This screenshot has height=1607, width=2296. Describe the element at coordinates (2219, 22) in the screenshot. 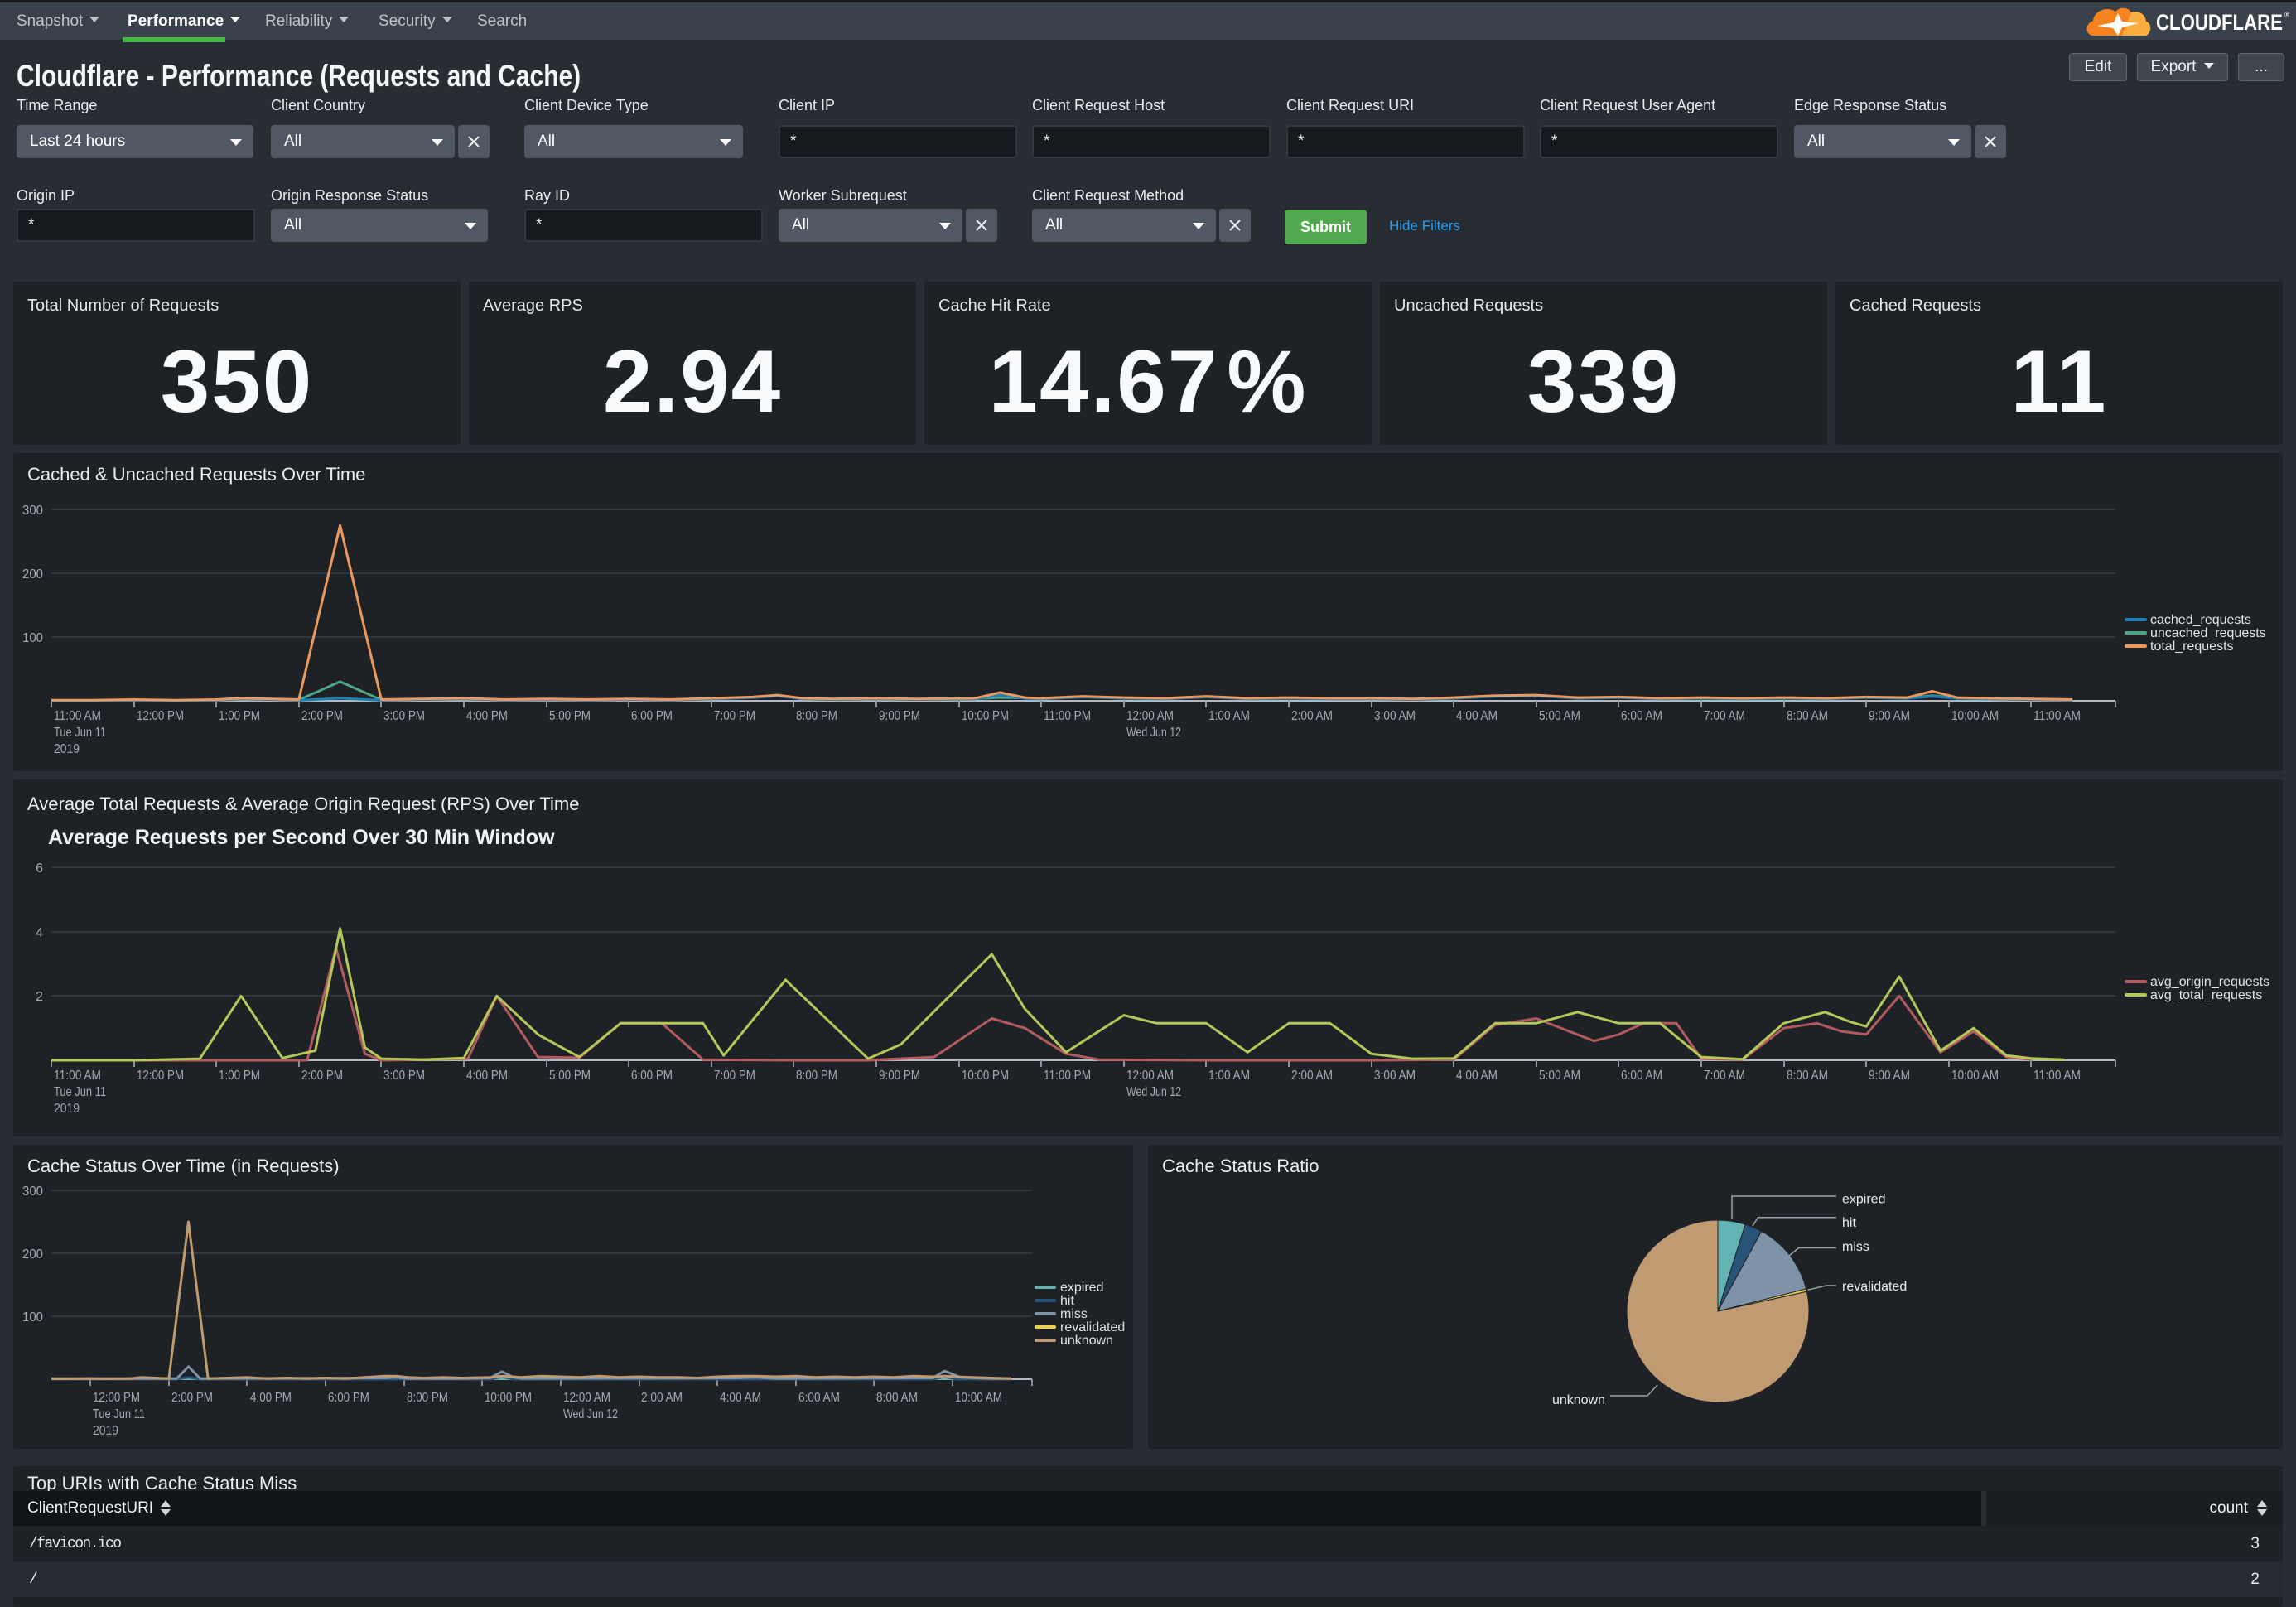

I see `svg-text: CLOUDFLARE` at that location.